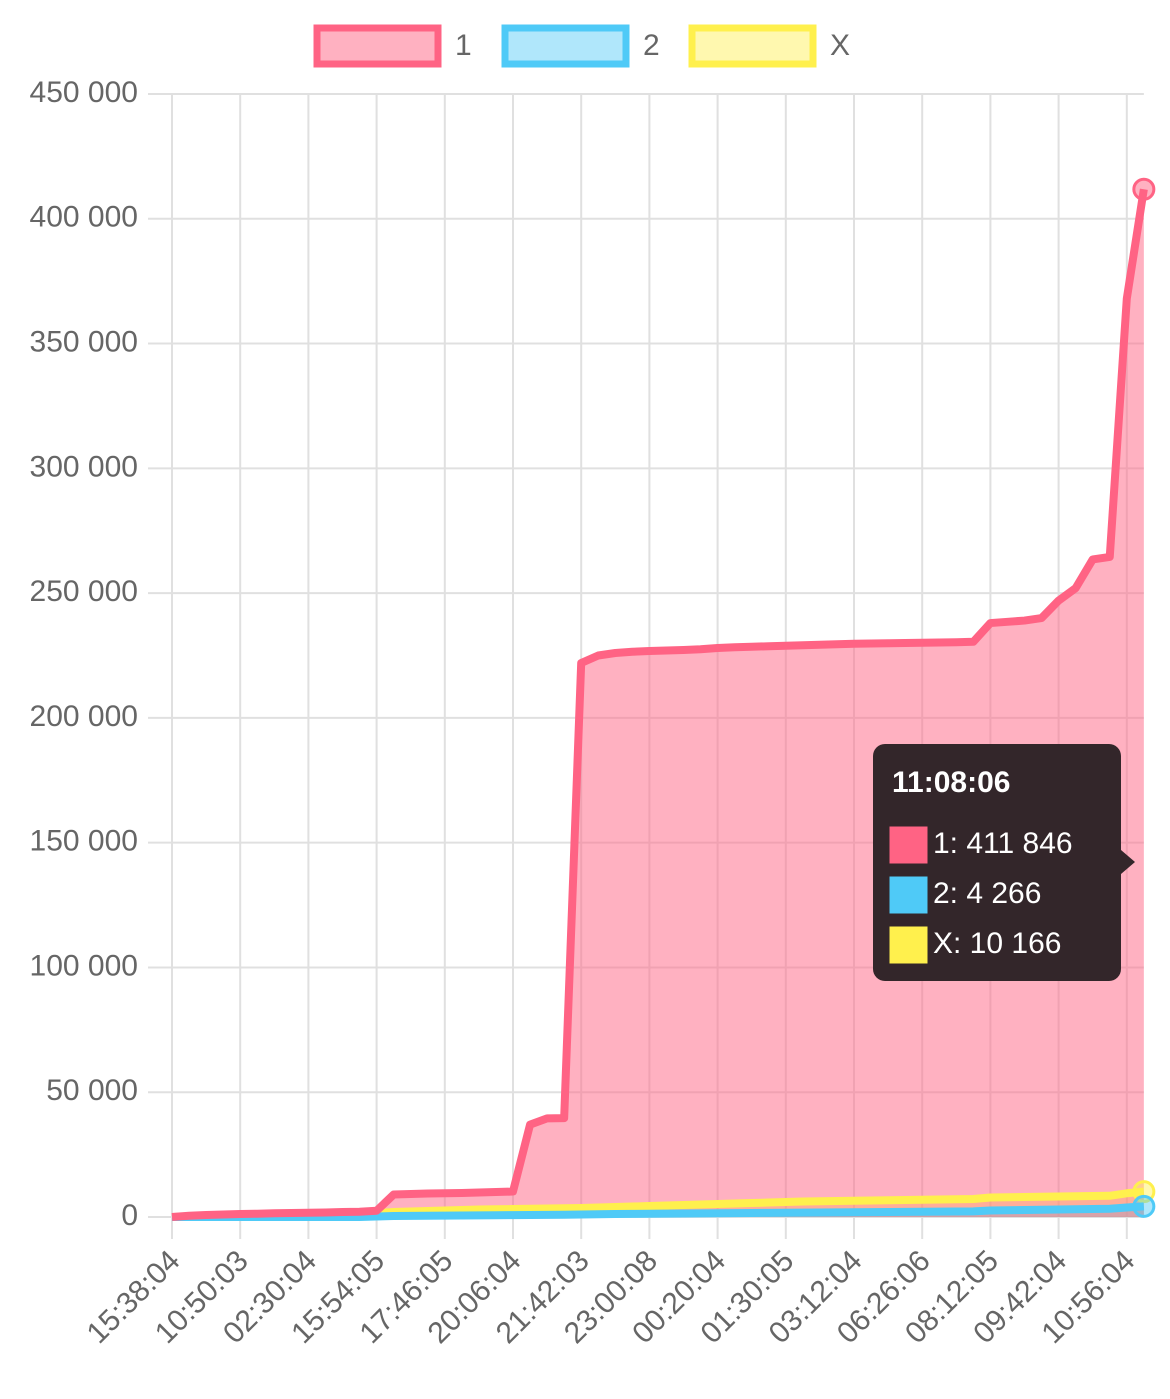  What do you see at coordinates (1003, 843) in the screenshot?
I see `tooltip-item: 1: 411 846` at bounding box center [1003, 843].